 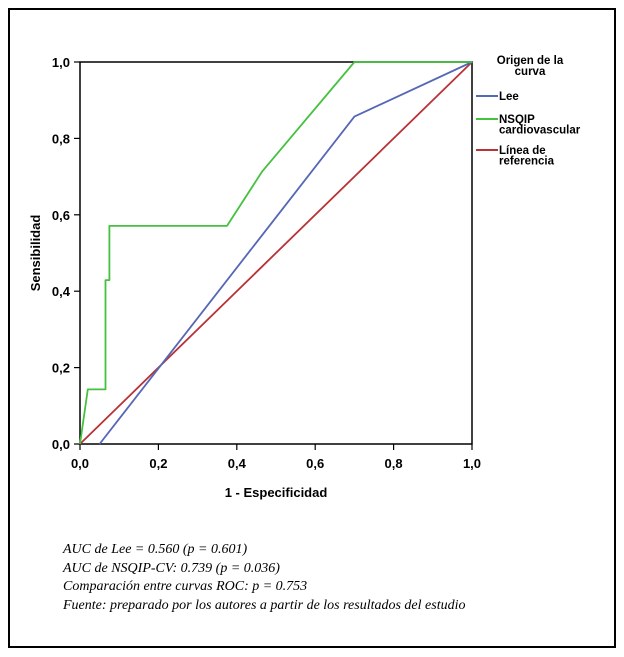 I want to click on y-tick-label: 1,0, so click(x=61, y=62).